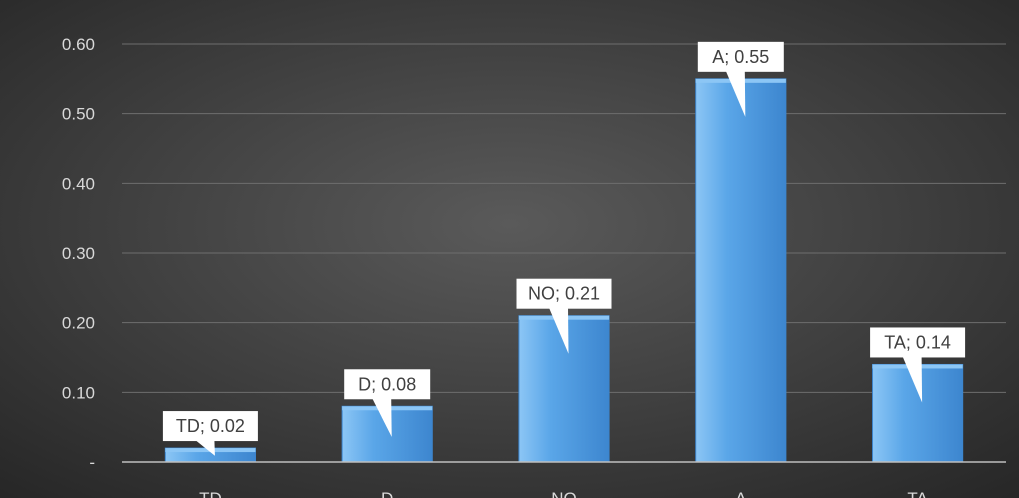  I want to click on y-tick-label: 0.30, so click(78, 253).